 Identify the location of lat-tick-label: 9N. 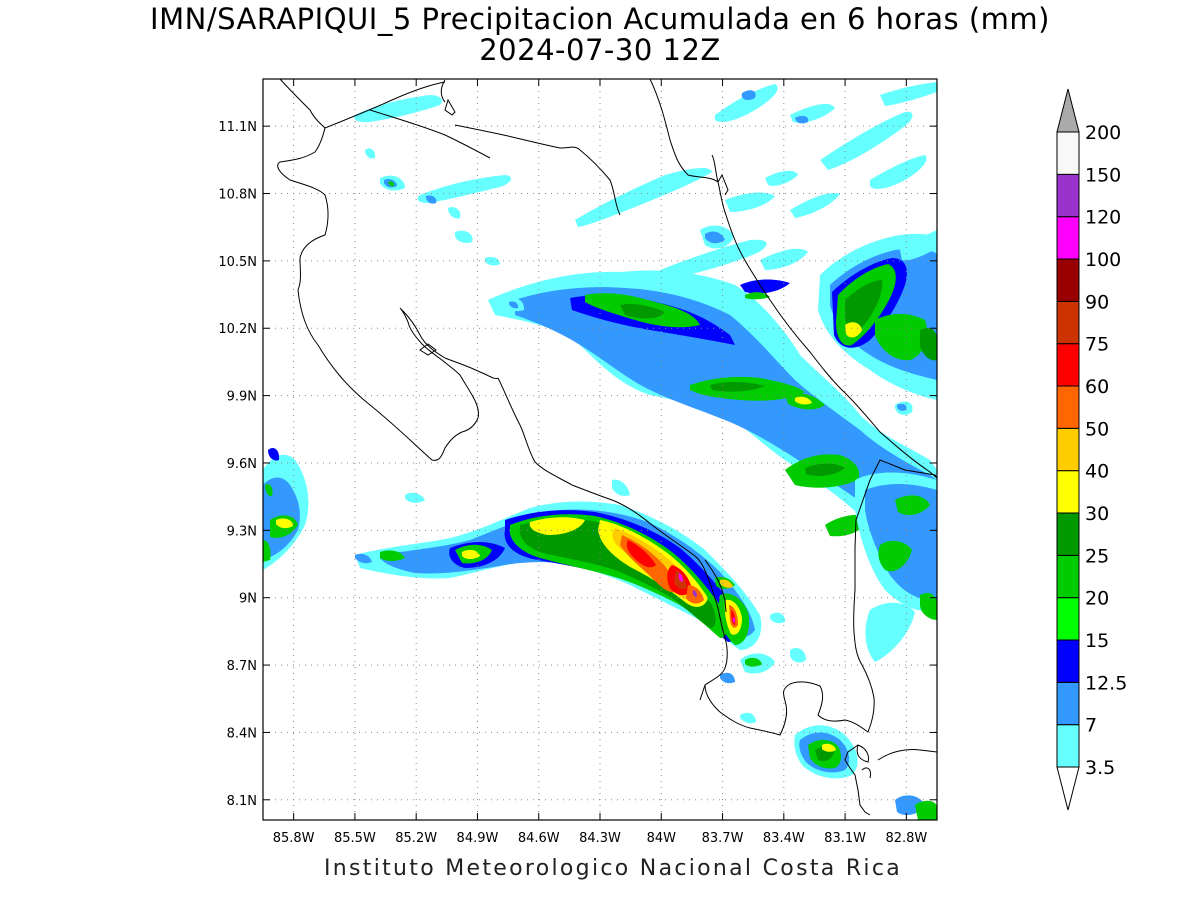
(248, 599).